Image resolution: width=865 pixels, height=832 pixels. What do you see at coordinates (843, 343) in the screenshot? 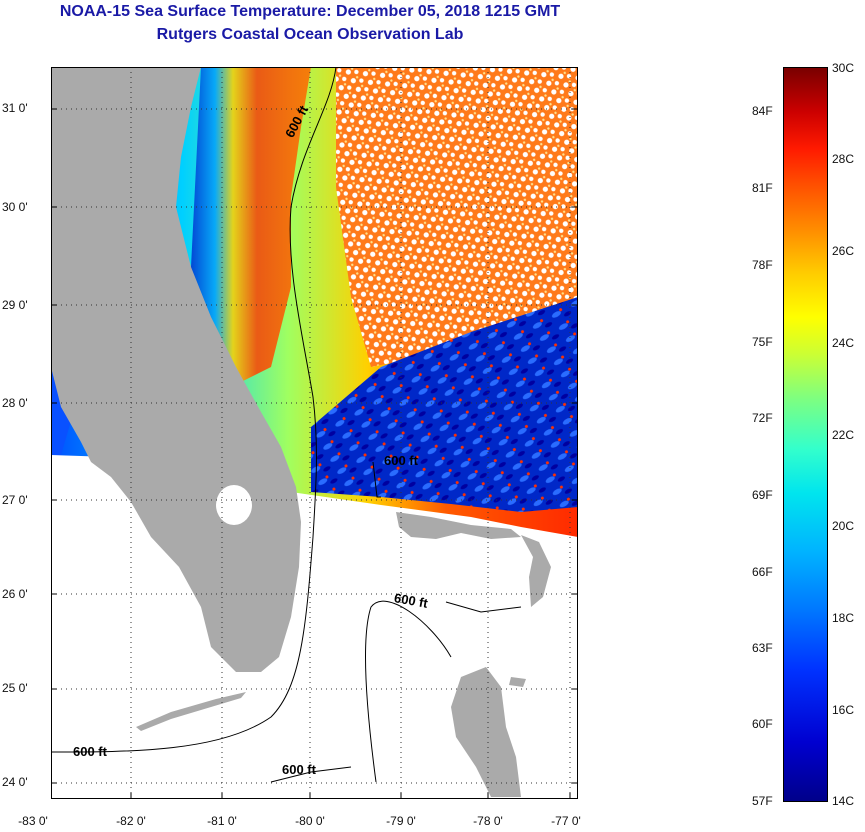
I see `colorbar-celsius-label: 24C` at bounding box center [843, 343].